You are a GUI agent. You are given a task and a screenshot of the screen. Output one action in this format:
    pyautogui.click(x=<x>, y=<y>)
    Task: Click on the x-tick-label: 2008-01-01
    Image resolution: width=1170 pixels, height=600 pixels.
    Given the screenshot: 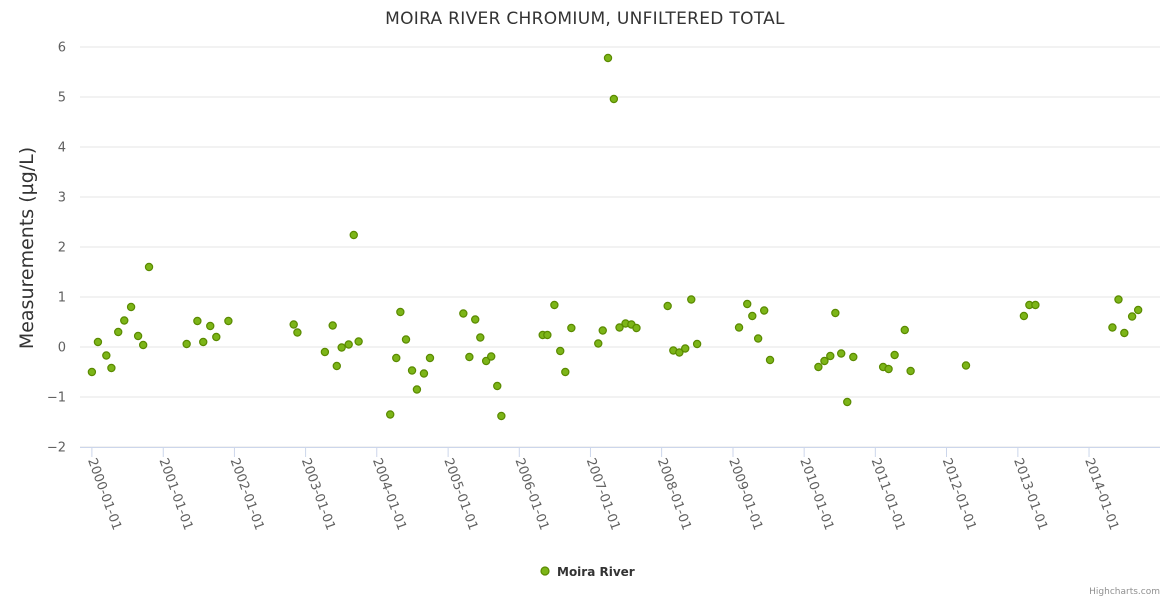 What is the action you would take?
    pyautogui.click(x=674, y=494)
    